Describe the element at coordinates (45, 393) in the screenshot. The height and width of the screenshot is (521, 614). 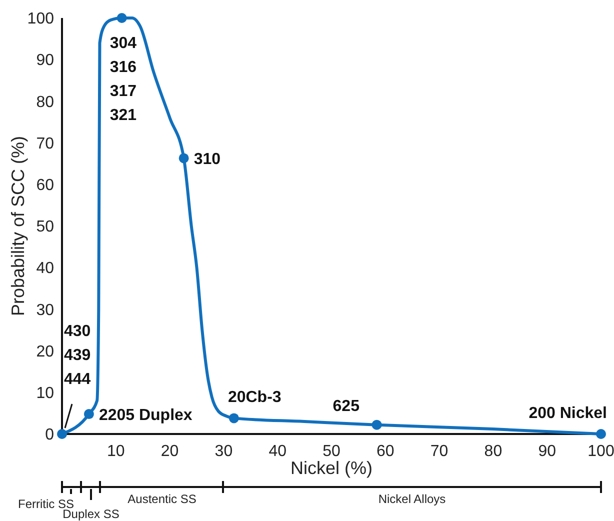
I see `y-tick-label: 10` at that location.